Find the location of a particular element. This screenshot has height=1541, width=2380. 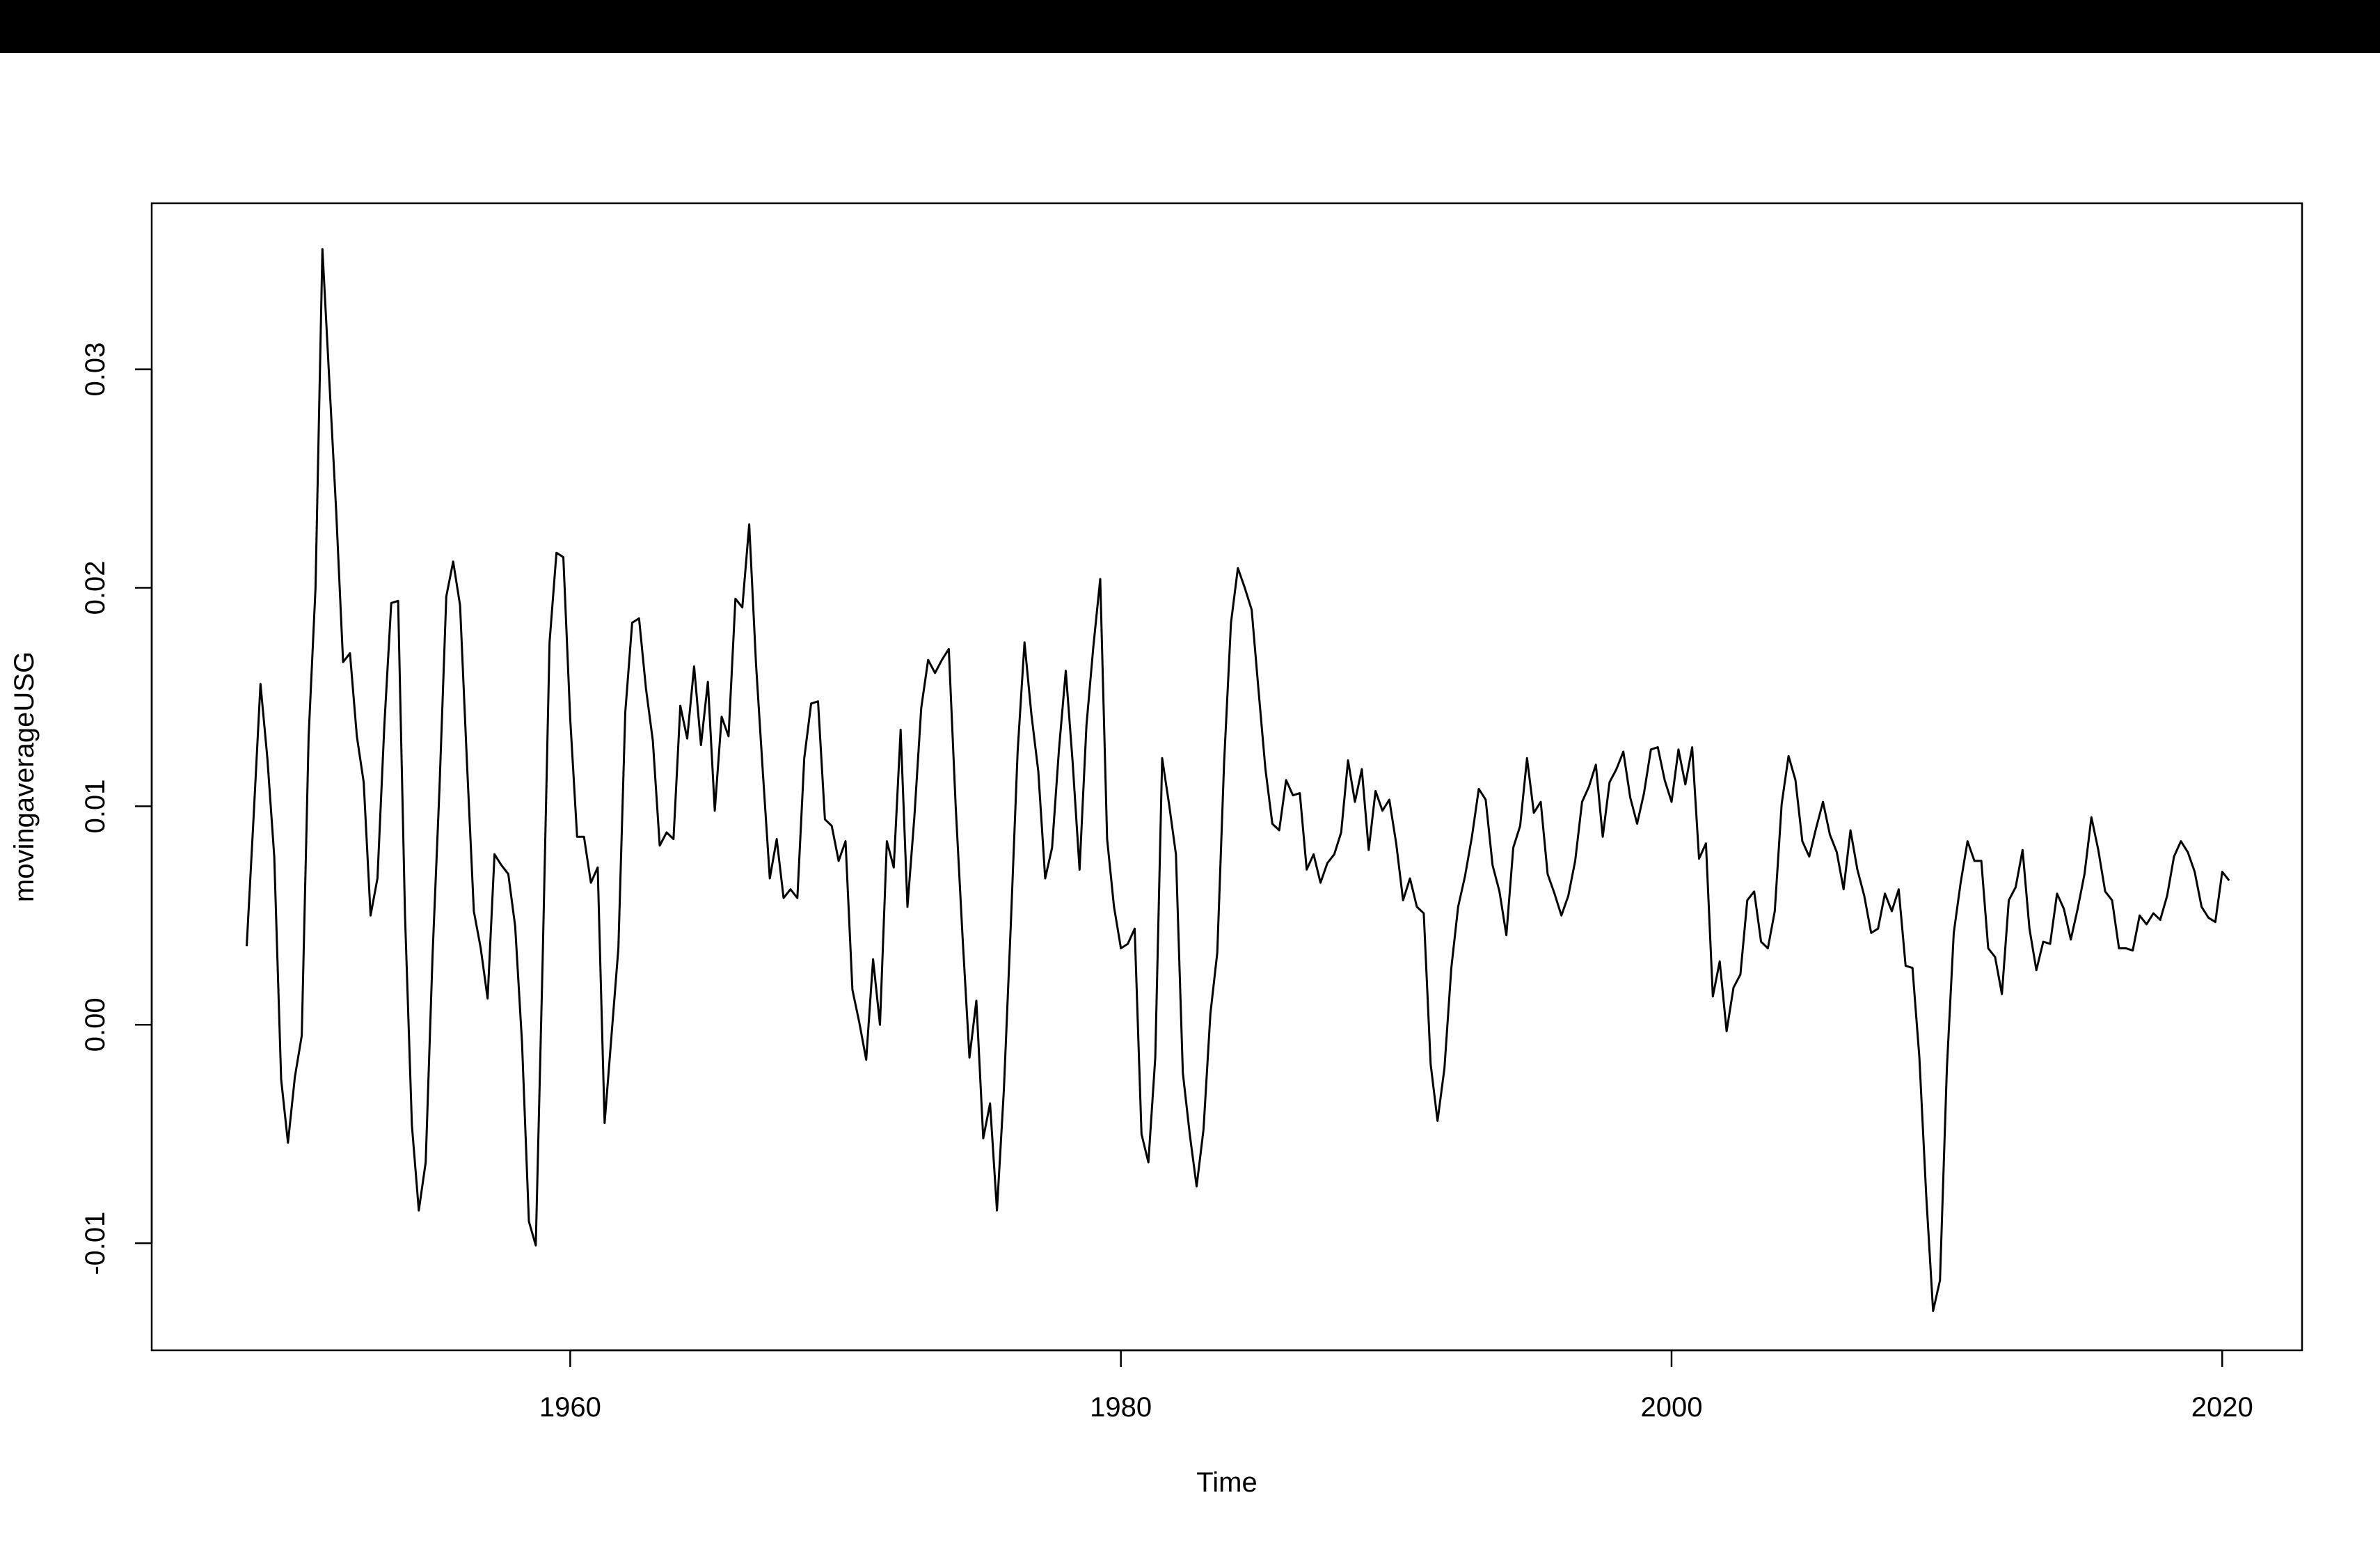

x-tick-label: 2020 is located at coordinates (2222, 1407).